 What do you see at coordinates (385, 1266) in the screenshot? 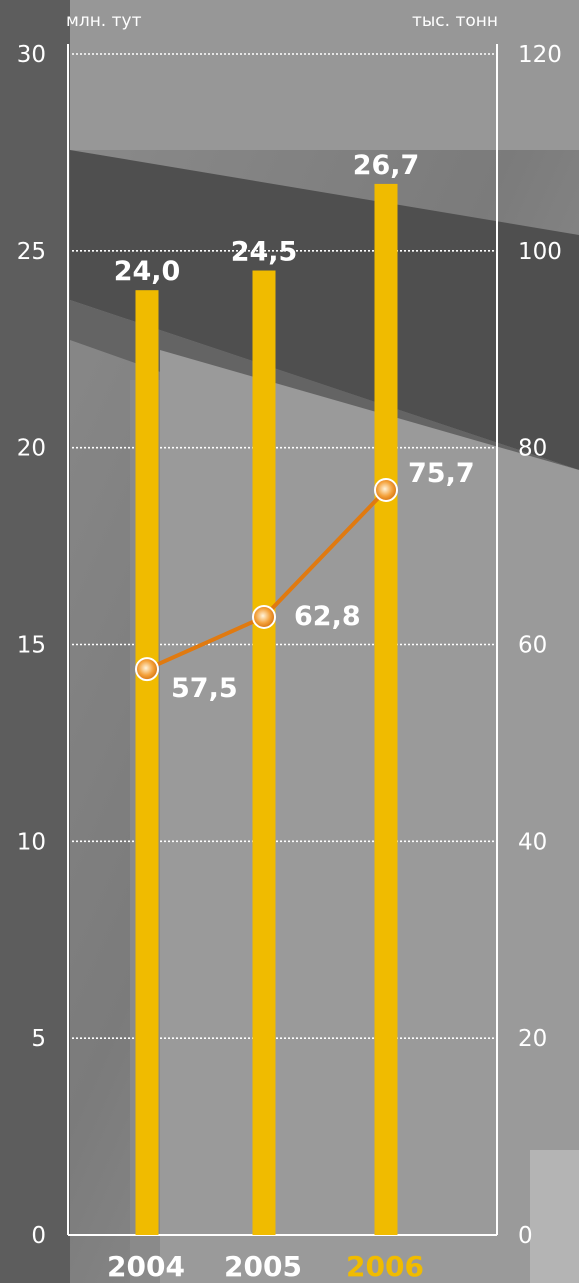
I see `x-axis-tick-label: 2006` at bounding box center [385, 1266].